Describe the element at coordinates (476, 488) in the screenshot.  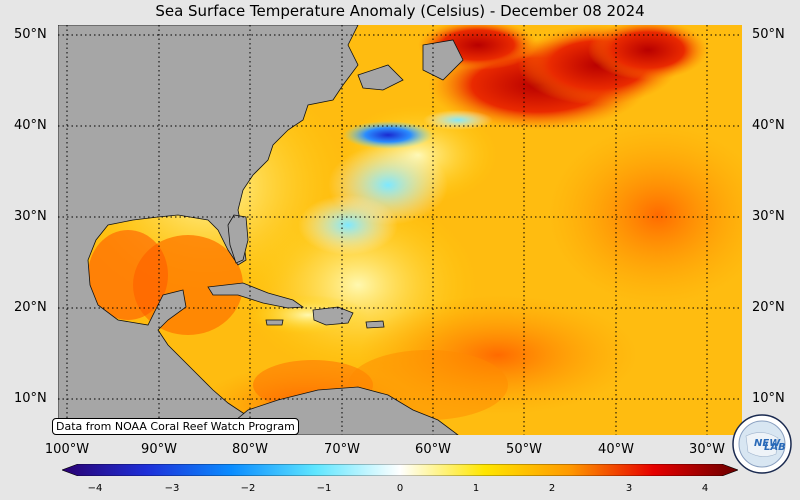
I see `colorbar-tick-1: 1` at that location.